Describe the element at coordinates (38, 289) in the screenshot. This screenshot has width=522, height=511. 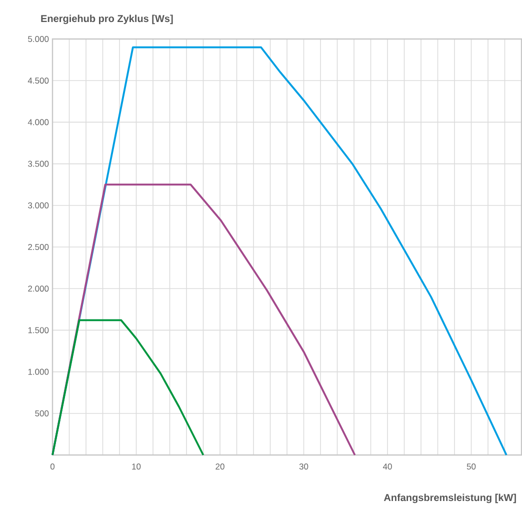
I see `y-tick-label: 2.000` at that location.